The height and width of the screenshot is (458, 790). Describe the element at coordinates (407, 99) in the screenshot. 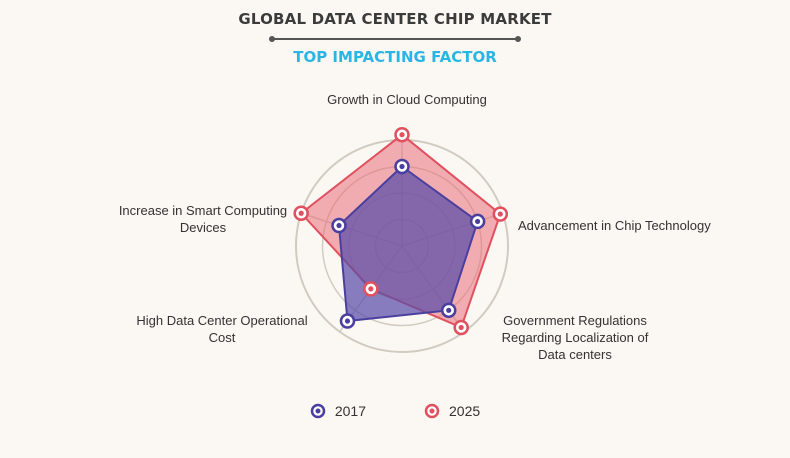

I see `axis-label: Growth in Cloud Computing` at that location.